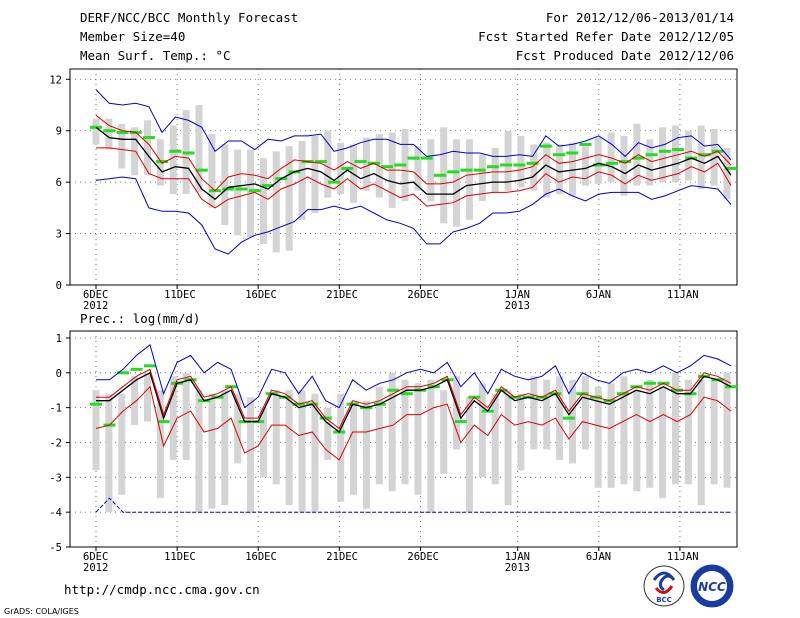 The image size is (800, 618). Describe the element at coordinates (664, 586) in the screenshot. I see `bcc-logo: BCC` at that location.